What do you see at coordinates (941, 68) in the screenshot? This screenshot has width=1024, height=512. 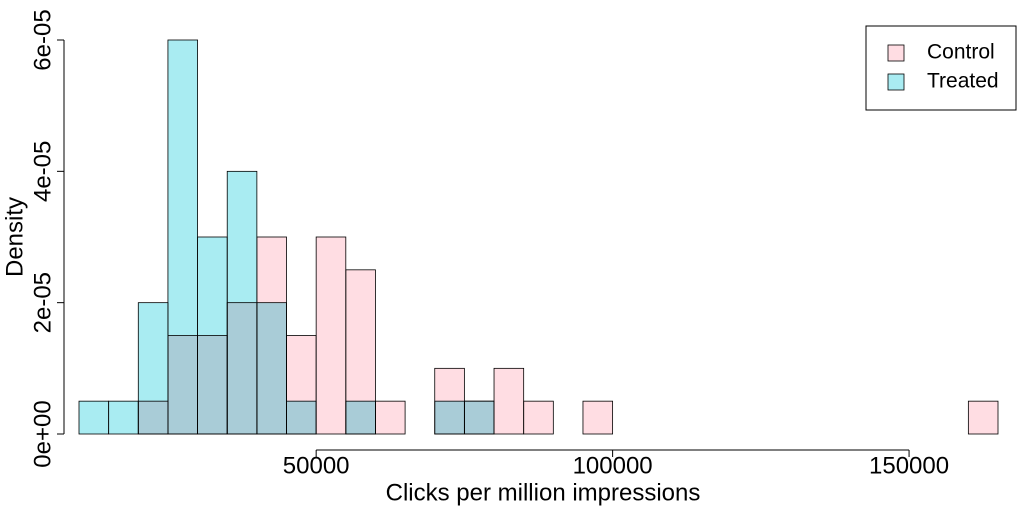 I see `legend-box` at bounding box center [941, 68].